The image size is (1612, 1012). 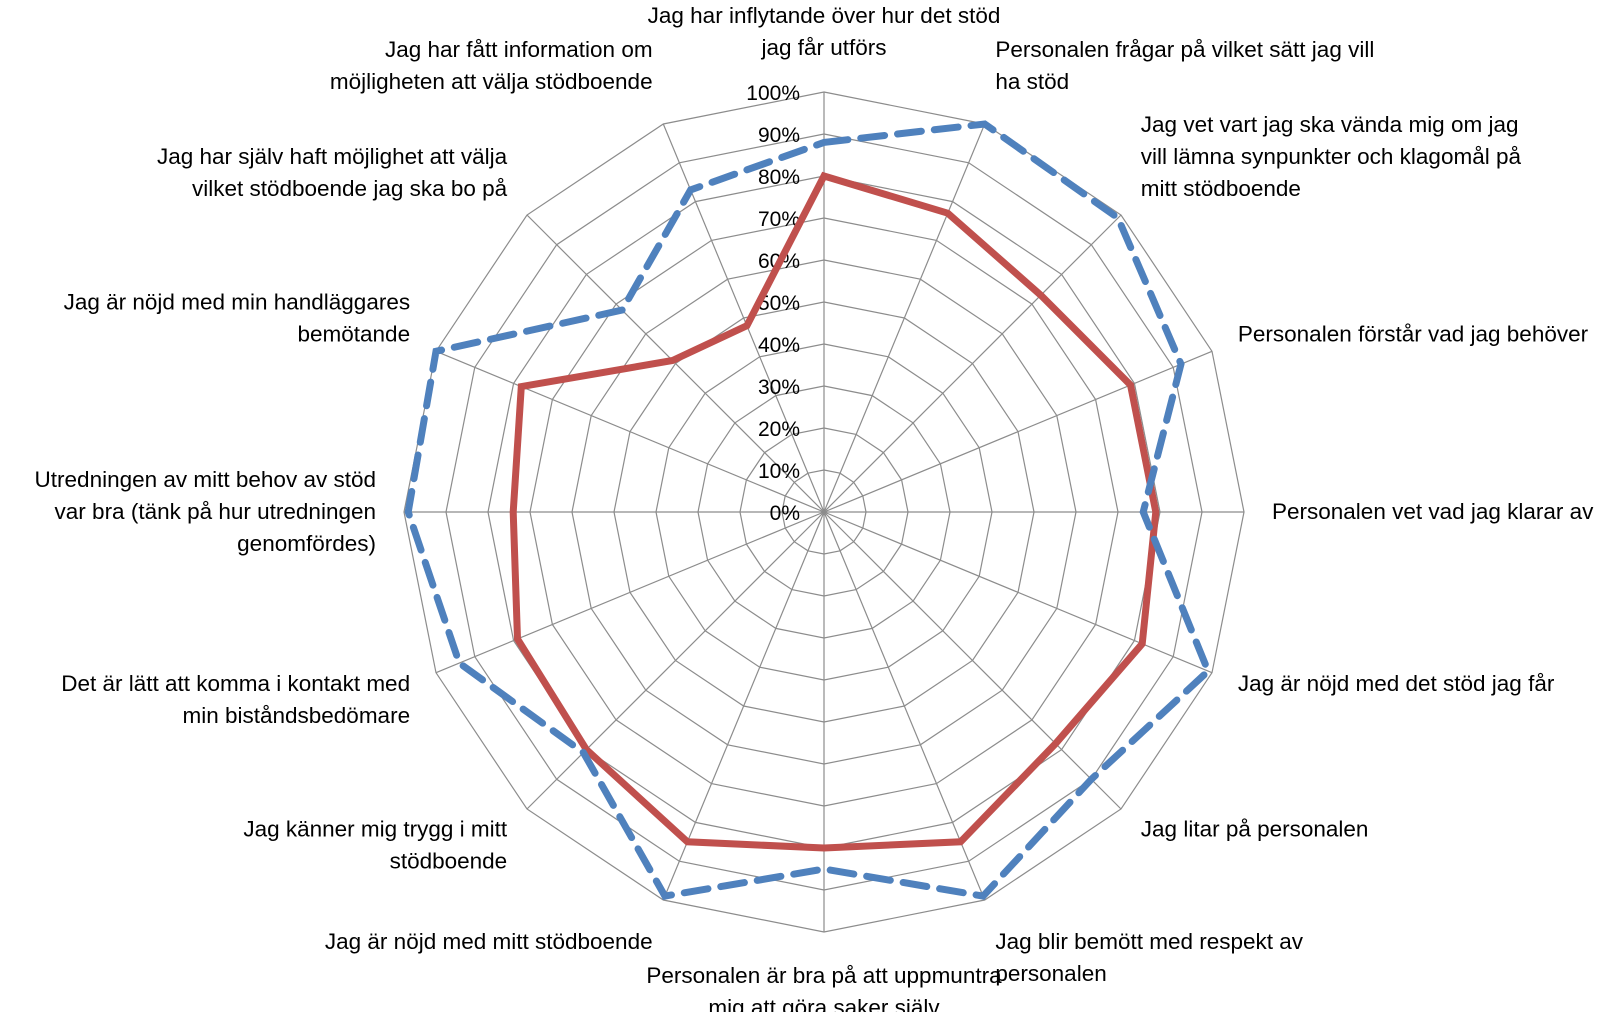 What do you see at coordinates (1221, 188) in the screenshot?
I see `category-label-2-line-2: mitt stödboende` at bounding box center [1221, 188].